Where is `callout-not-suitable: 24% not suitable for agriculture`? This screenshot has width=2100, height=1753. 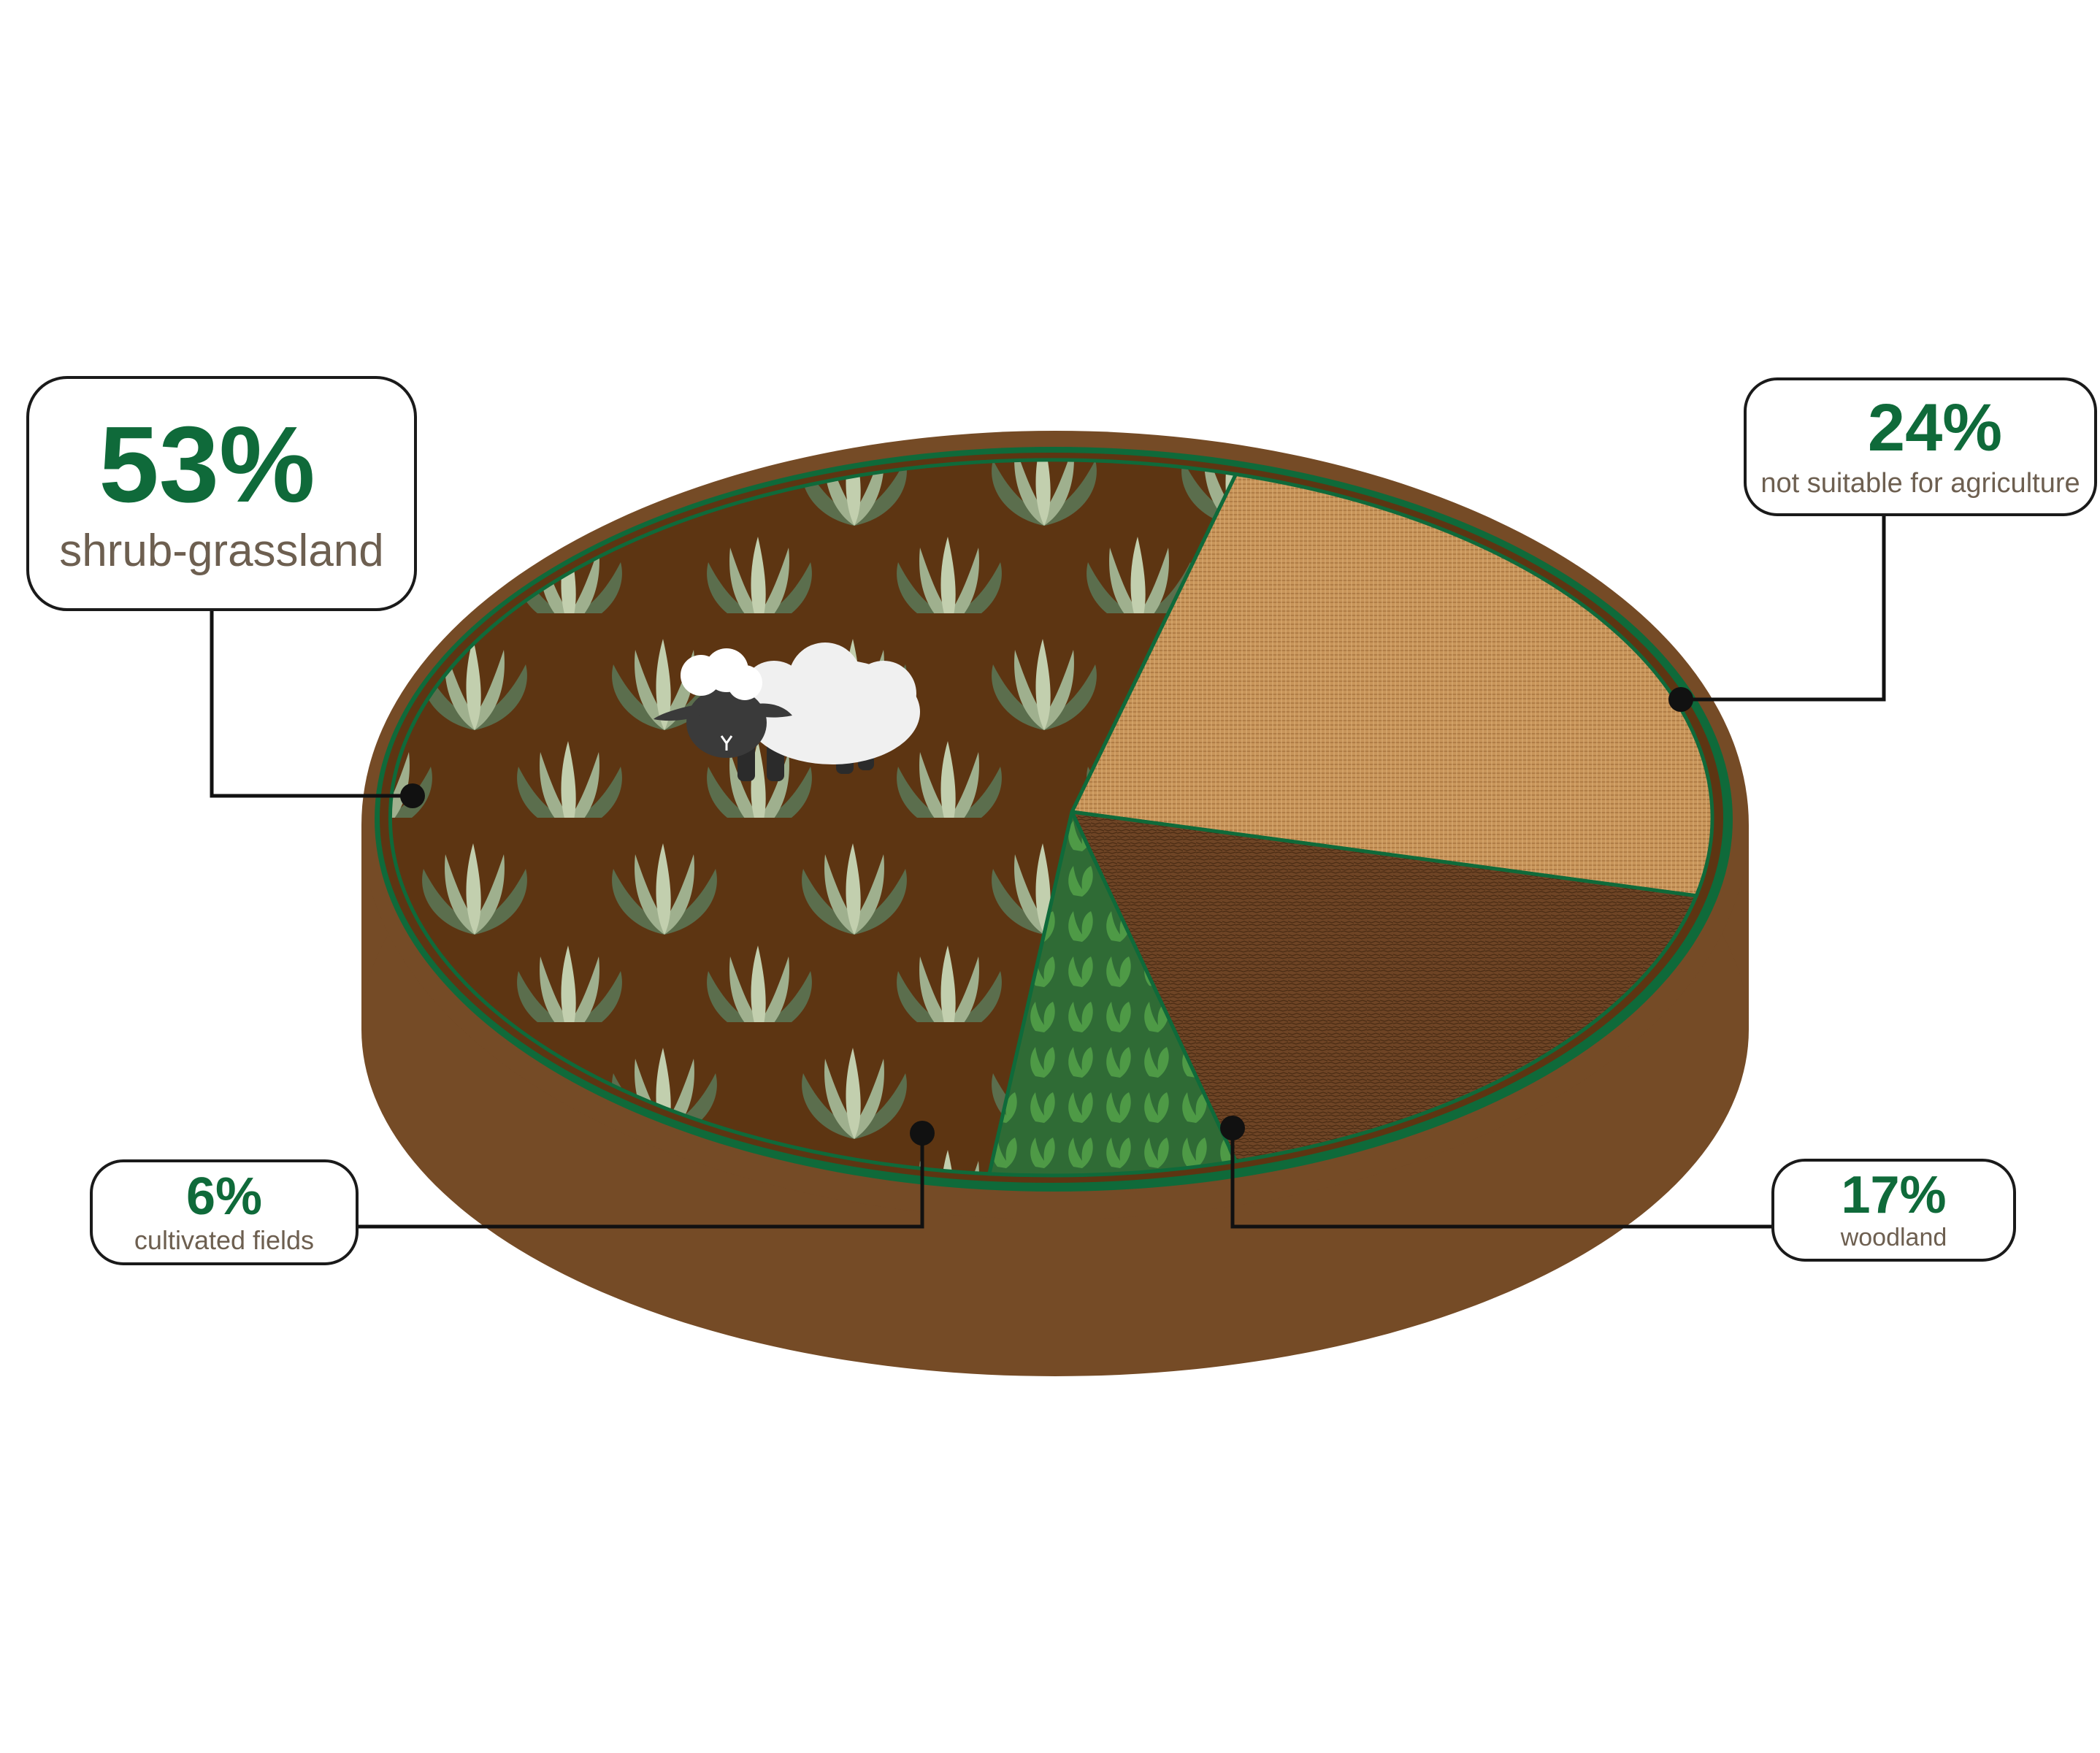 callout-not-suitable: 24% not suitable for agriculture is located at coordinates (1920, 446).